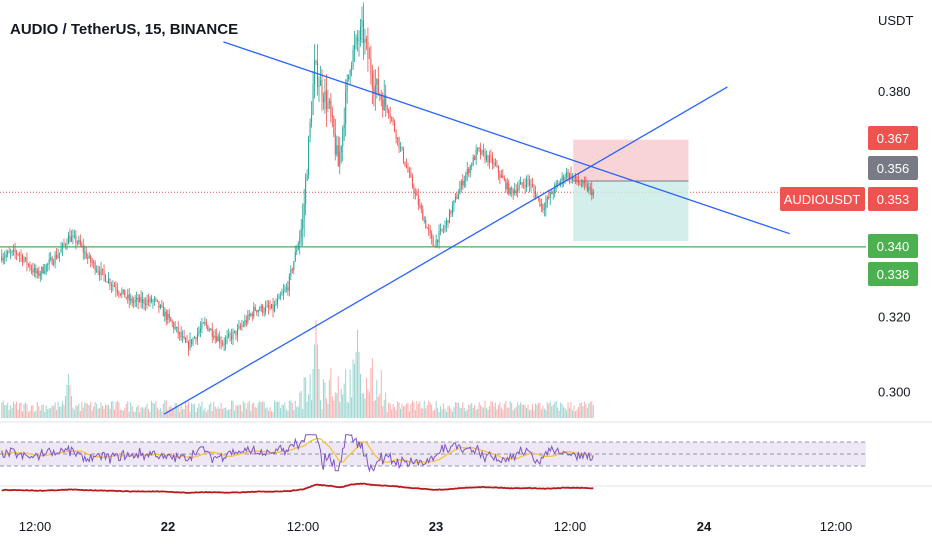  Describe the element at coordinates (894, 242) in the screenshot. I see `price-axis: 0.300 0.320 0.380` at that location.